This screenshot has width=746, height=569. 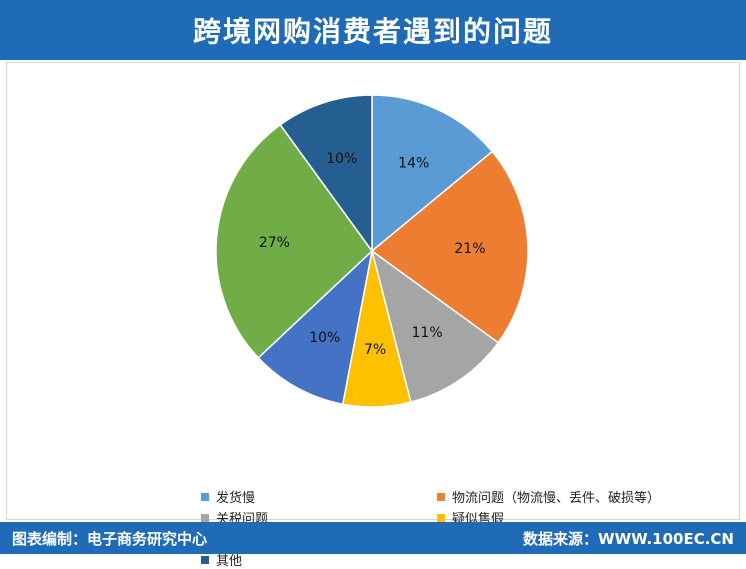 What do you see at coordinates (375, 350) in the screenshot?
I see `slice-label-3: 7%` at bounding box center [375, 350].